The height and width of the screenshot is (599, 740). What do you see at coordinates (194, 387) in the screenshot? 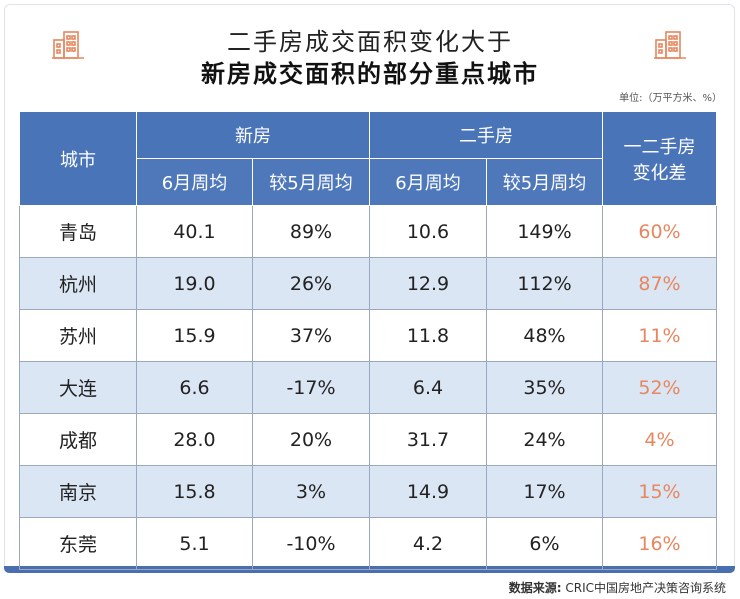
I see `cell-new-june: 6.6` at bounding box center [194, 387].